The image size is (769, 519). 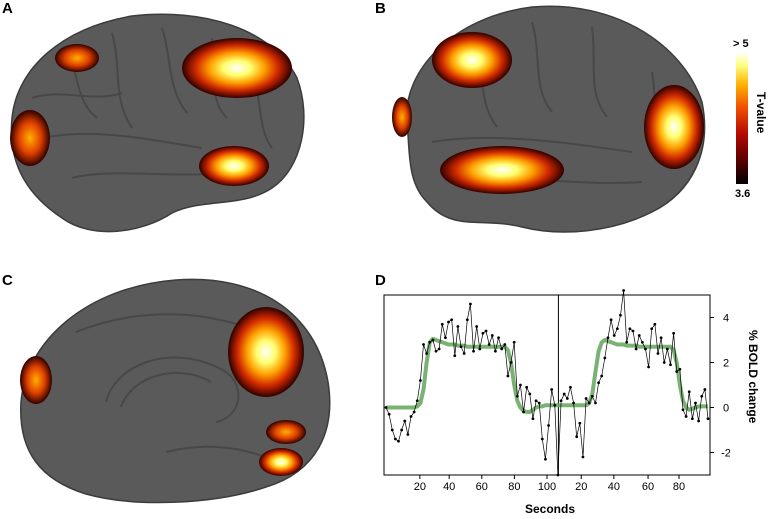 What do you see at coordinates (726, 319) in the screenshot?
I see `y-tick-label: 4` at bounding box center [726, 319].